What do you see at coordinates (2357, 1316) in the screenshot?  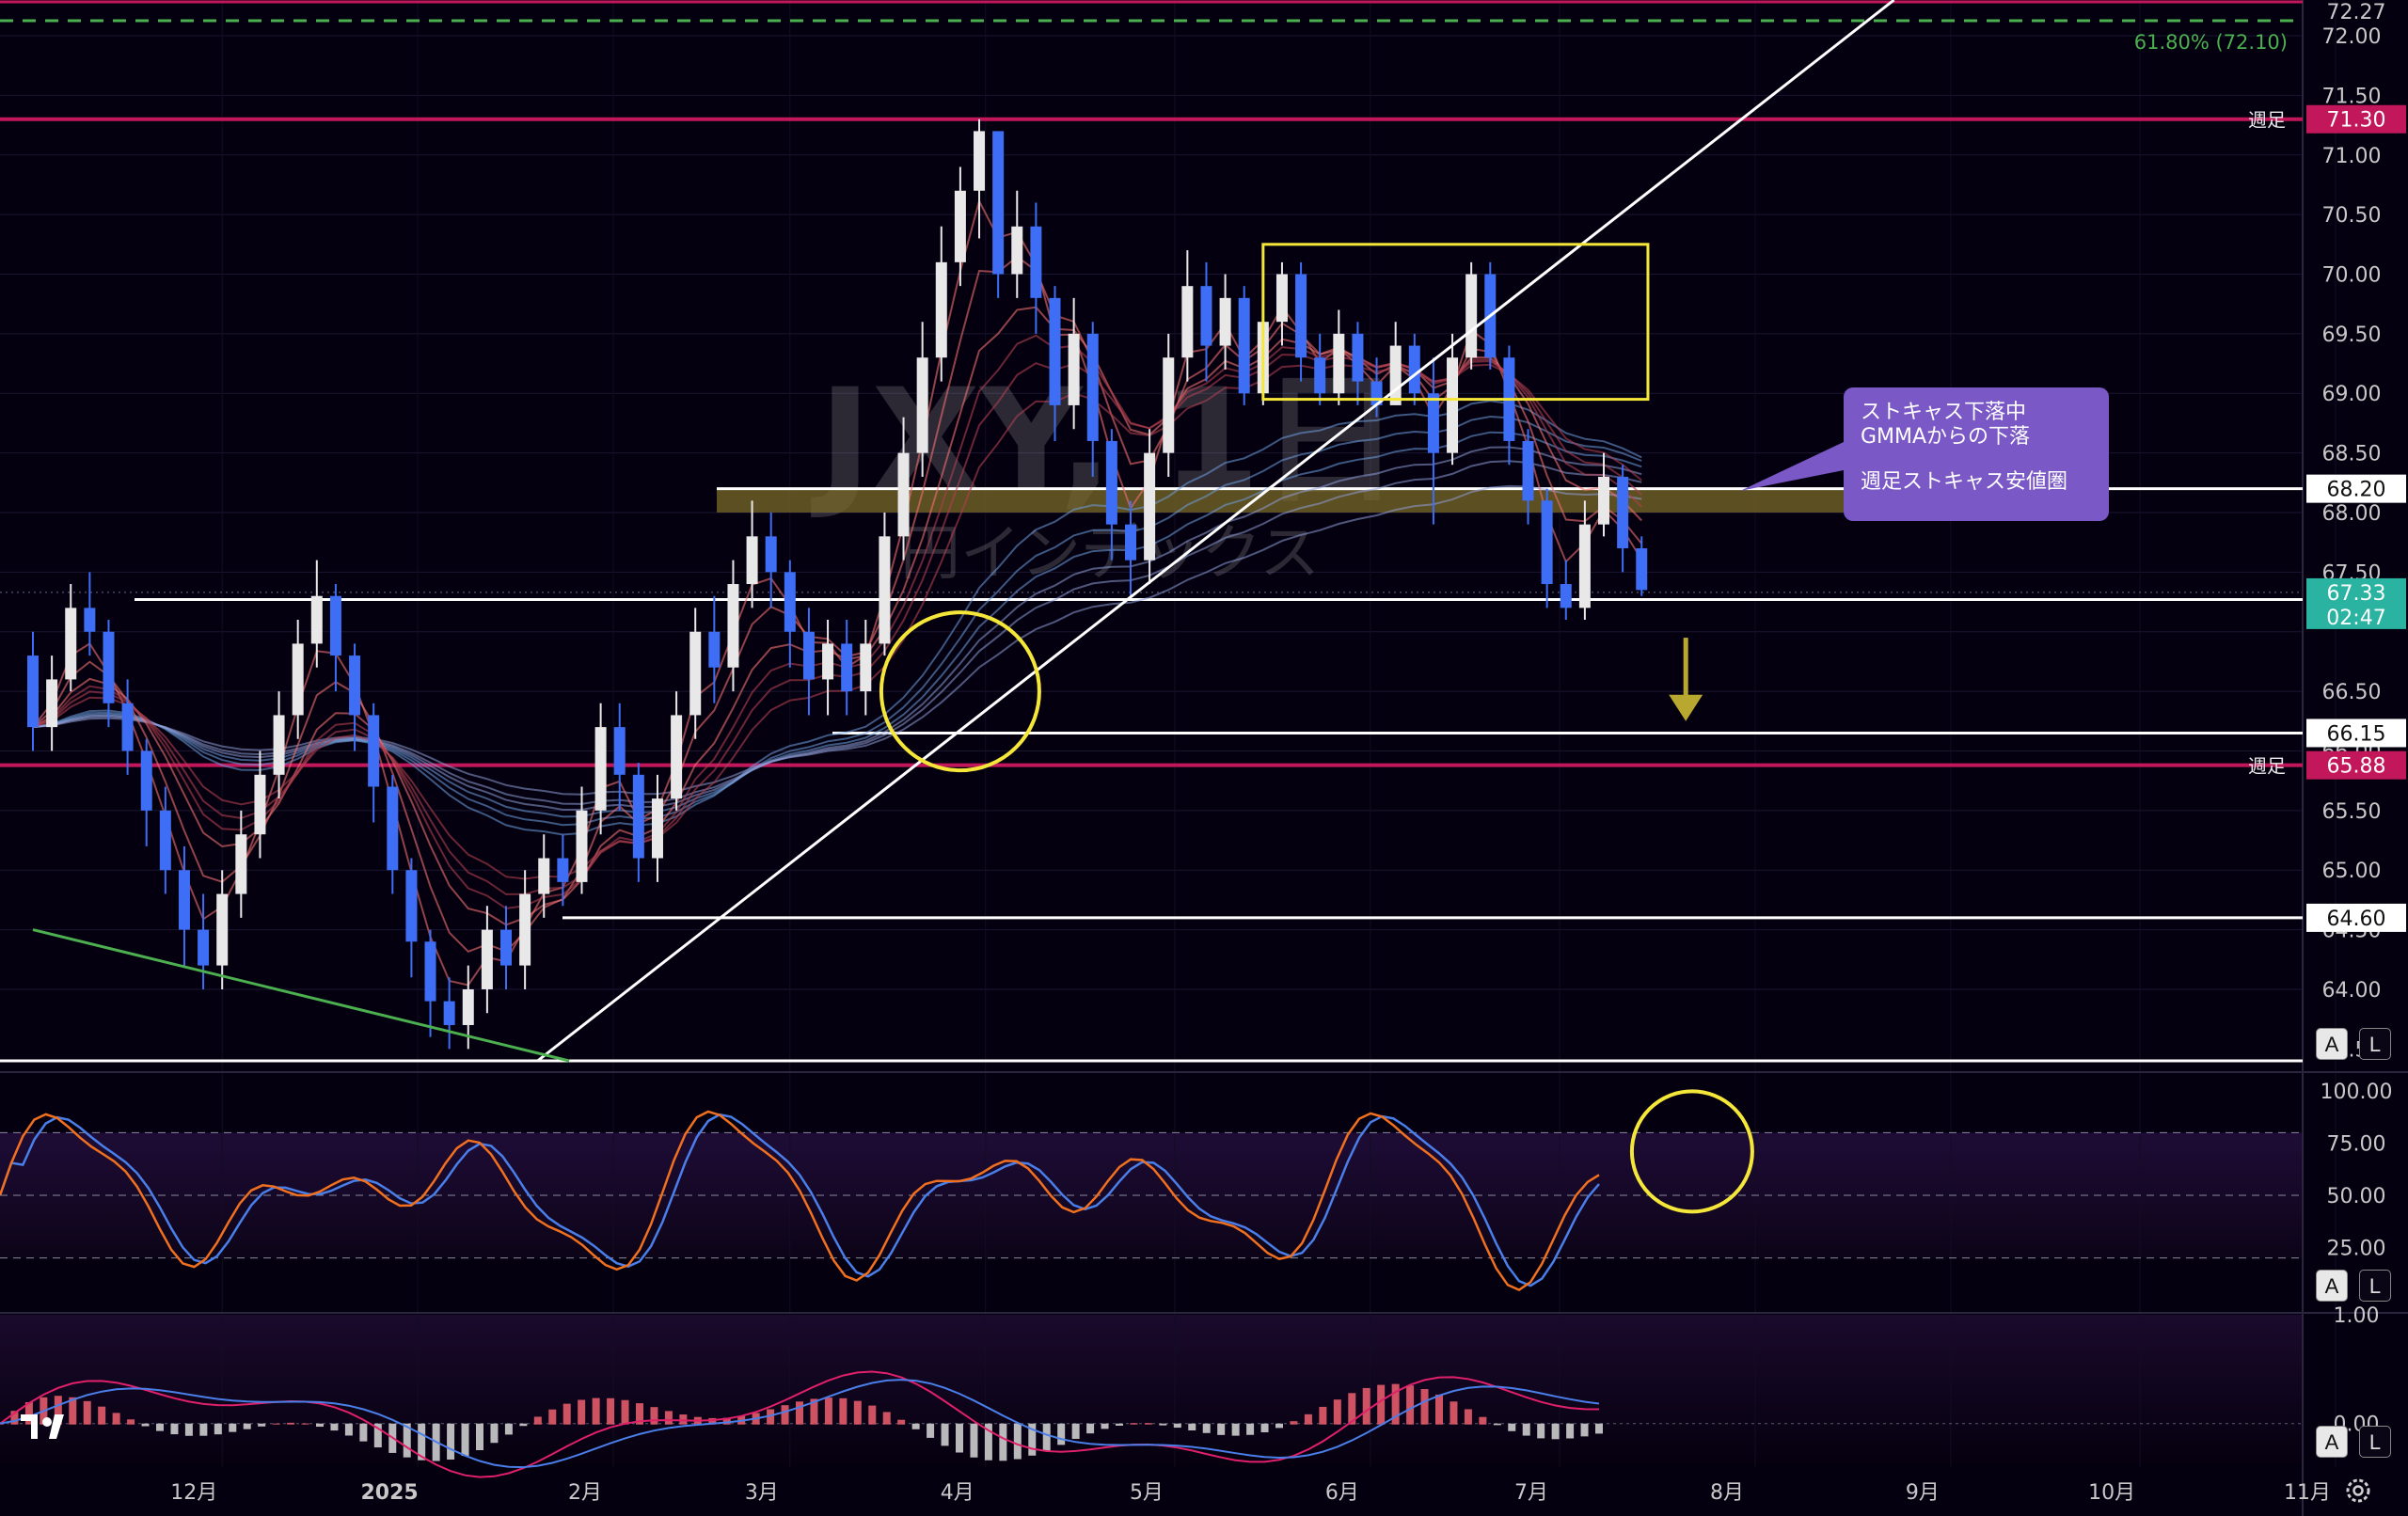 I see `macd-tick: 1.00` at bounding box center [2357, 1316].